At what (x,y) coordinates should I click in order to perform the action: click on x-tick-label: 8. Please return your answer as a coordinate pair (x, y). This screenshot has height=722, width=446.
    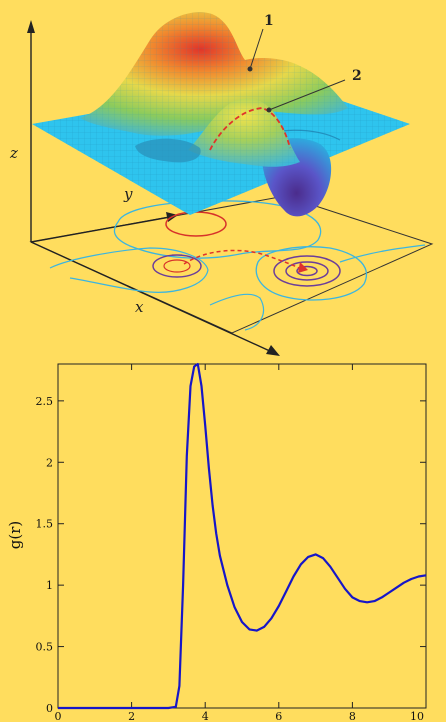
    Looking at the image, I should click on (352, 716).